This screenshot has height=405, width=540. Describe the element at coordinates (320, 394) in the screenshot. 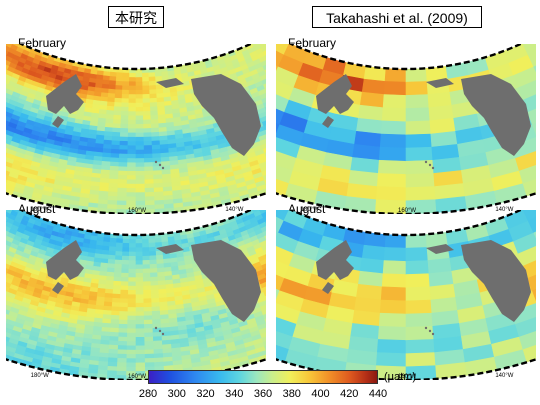

I see `colorbar-tick-label: 400` at that location.